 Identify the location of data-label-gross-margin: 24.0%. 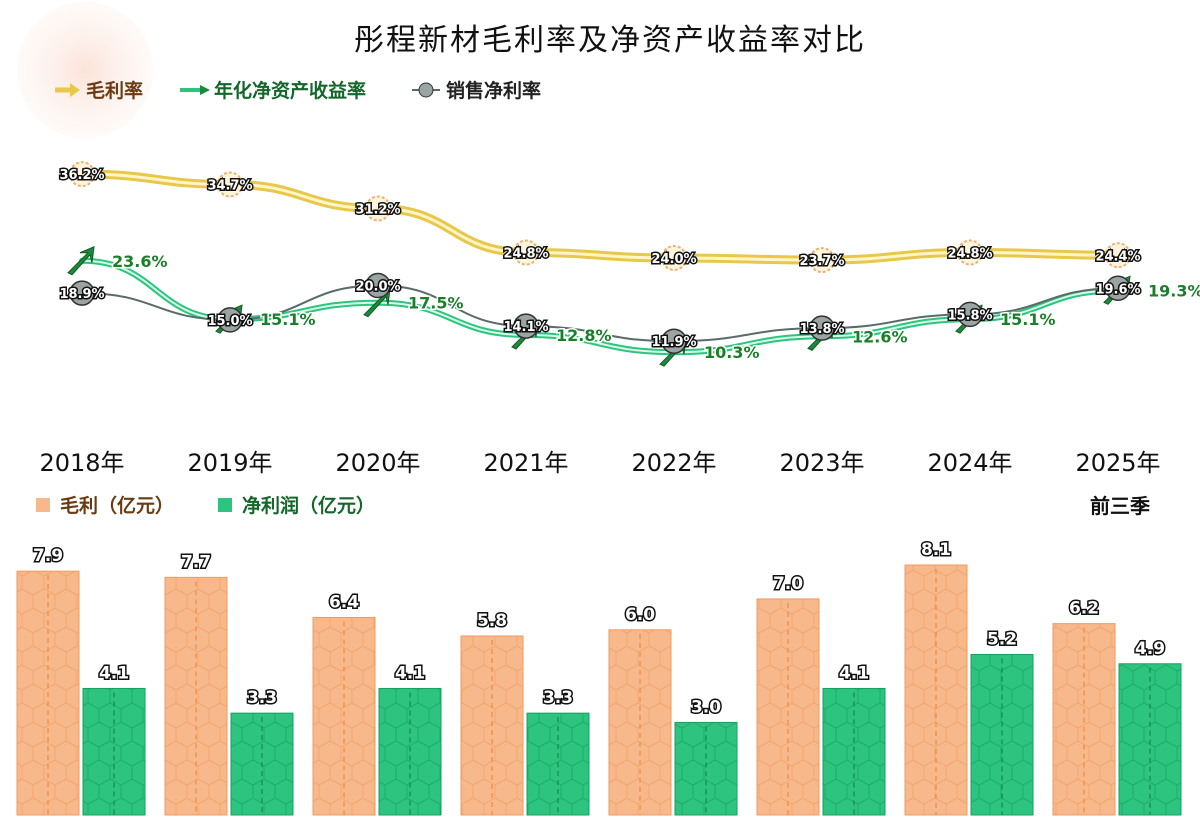
(673, 259).